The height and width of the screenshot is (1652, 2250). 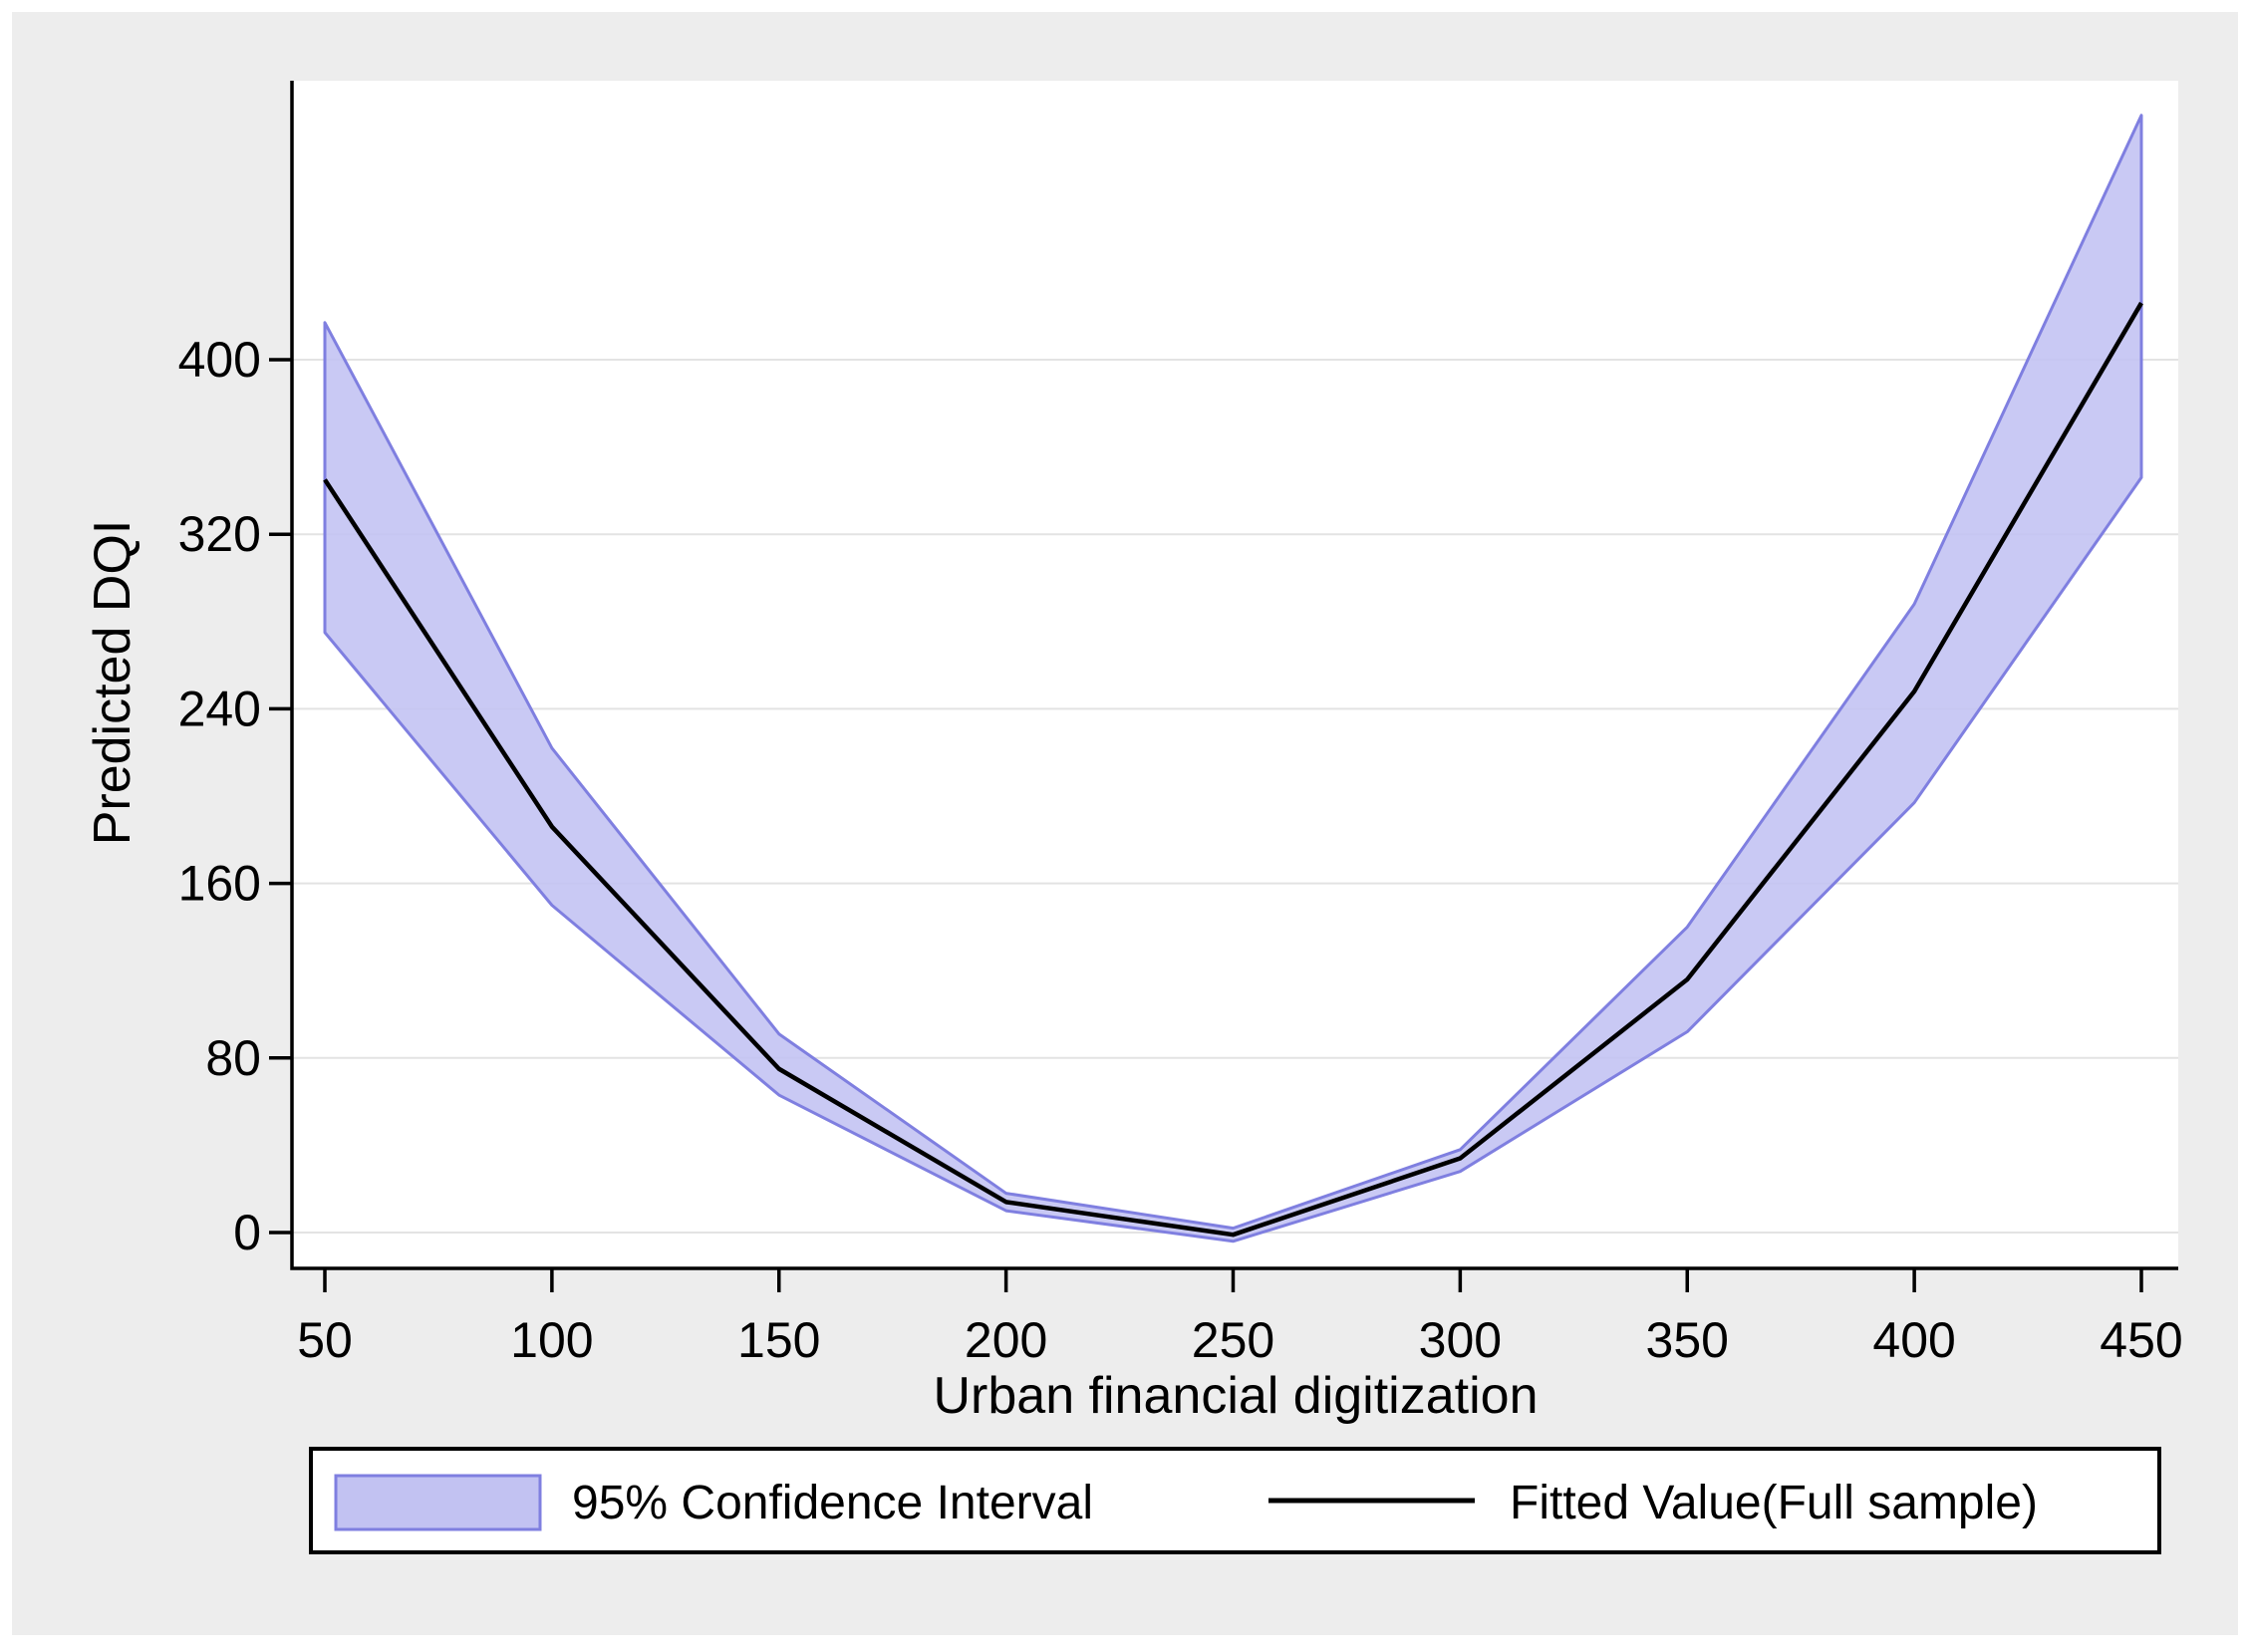 I want to click on x-tick-label: 100, so click(x=551, y=1340).